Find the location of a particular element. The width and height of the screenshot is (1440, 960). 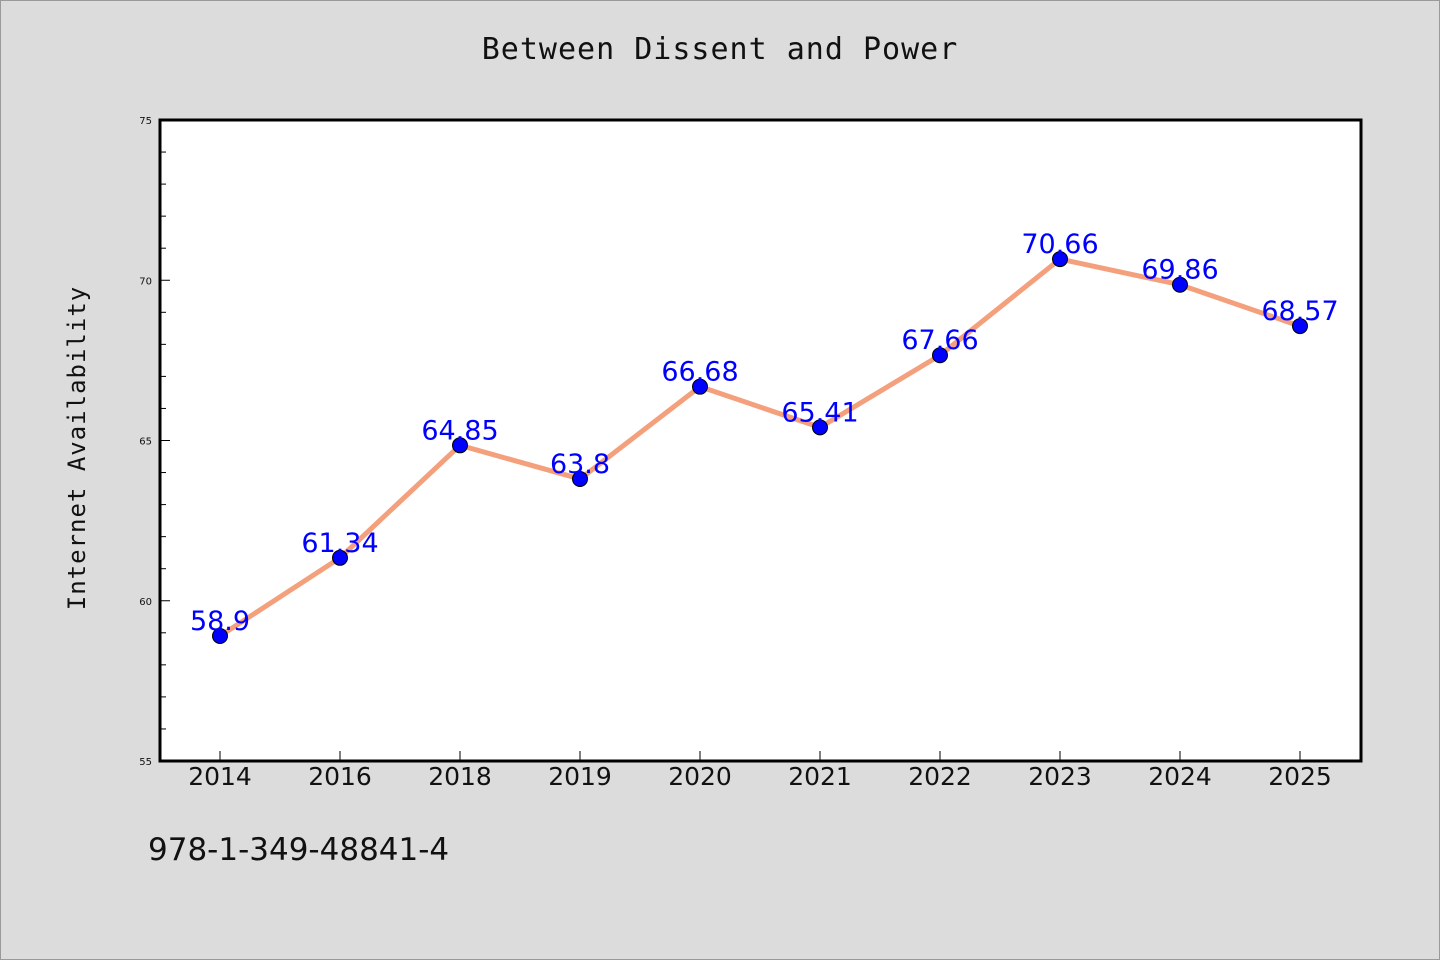

data-label: 68.57 is located at coordinates (1299, 311).